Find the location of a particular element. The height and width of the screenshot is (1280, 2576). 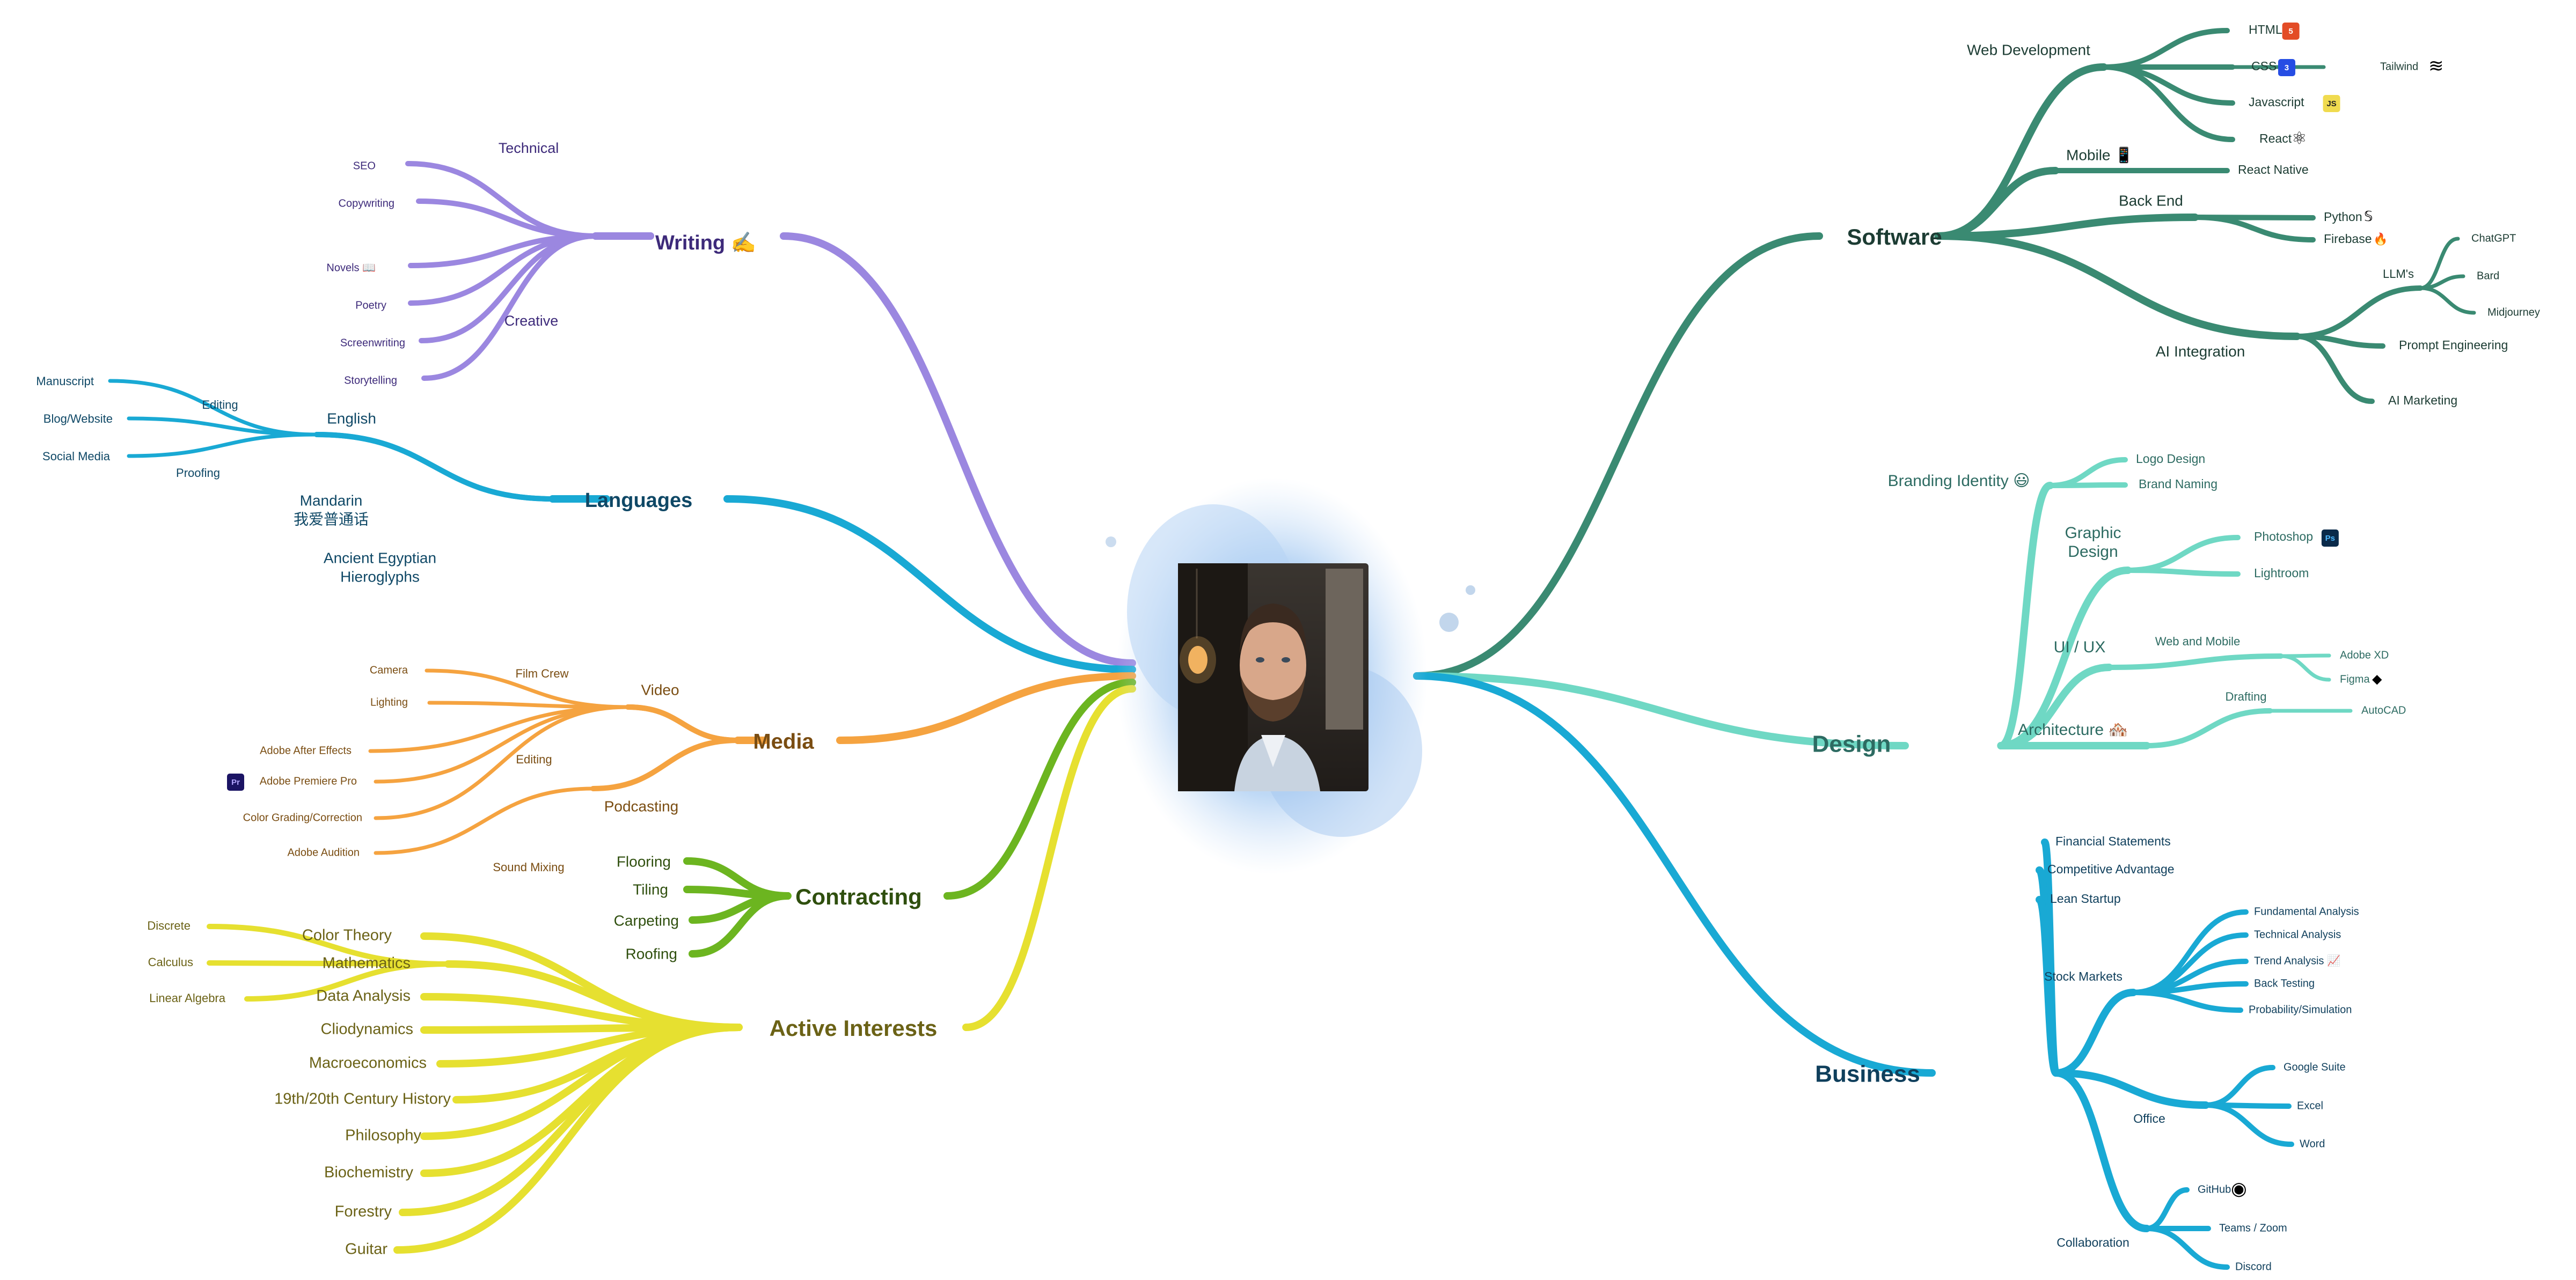

node-poetry-label: Poetry is located at coordinates (370, 305).